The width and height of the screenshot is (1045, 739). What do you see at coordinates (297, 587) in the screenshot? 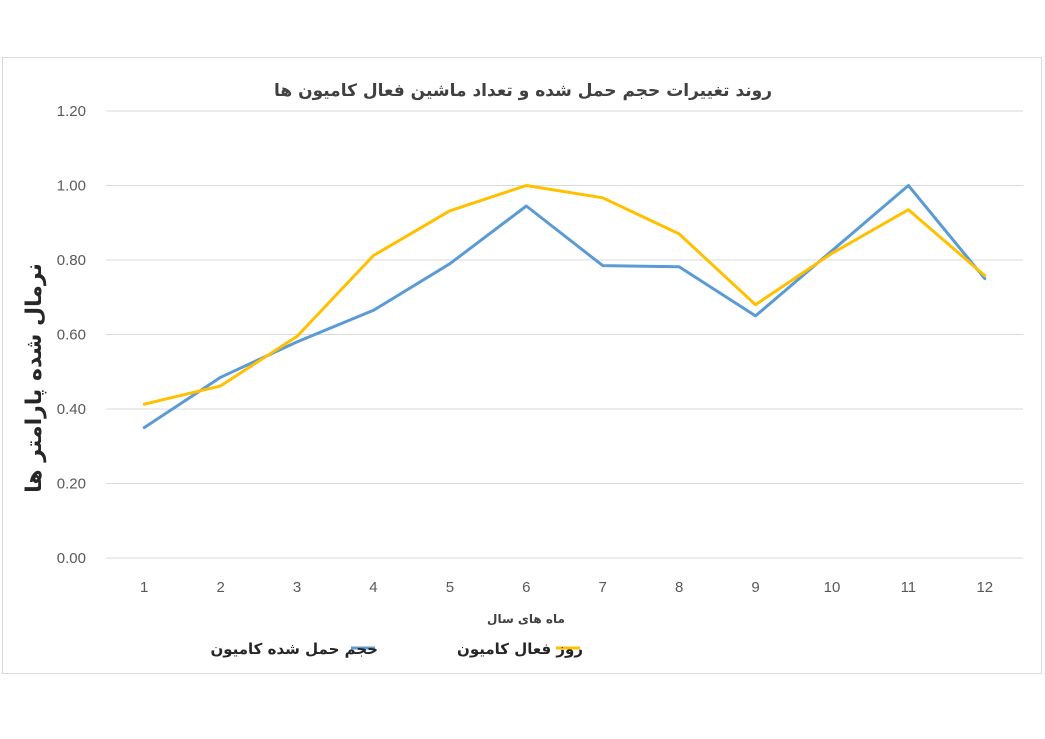
I see `x-tick-label: 3` at bounding box center [297, 587].